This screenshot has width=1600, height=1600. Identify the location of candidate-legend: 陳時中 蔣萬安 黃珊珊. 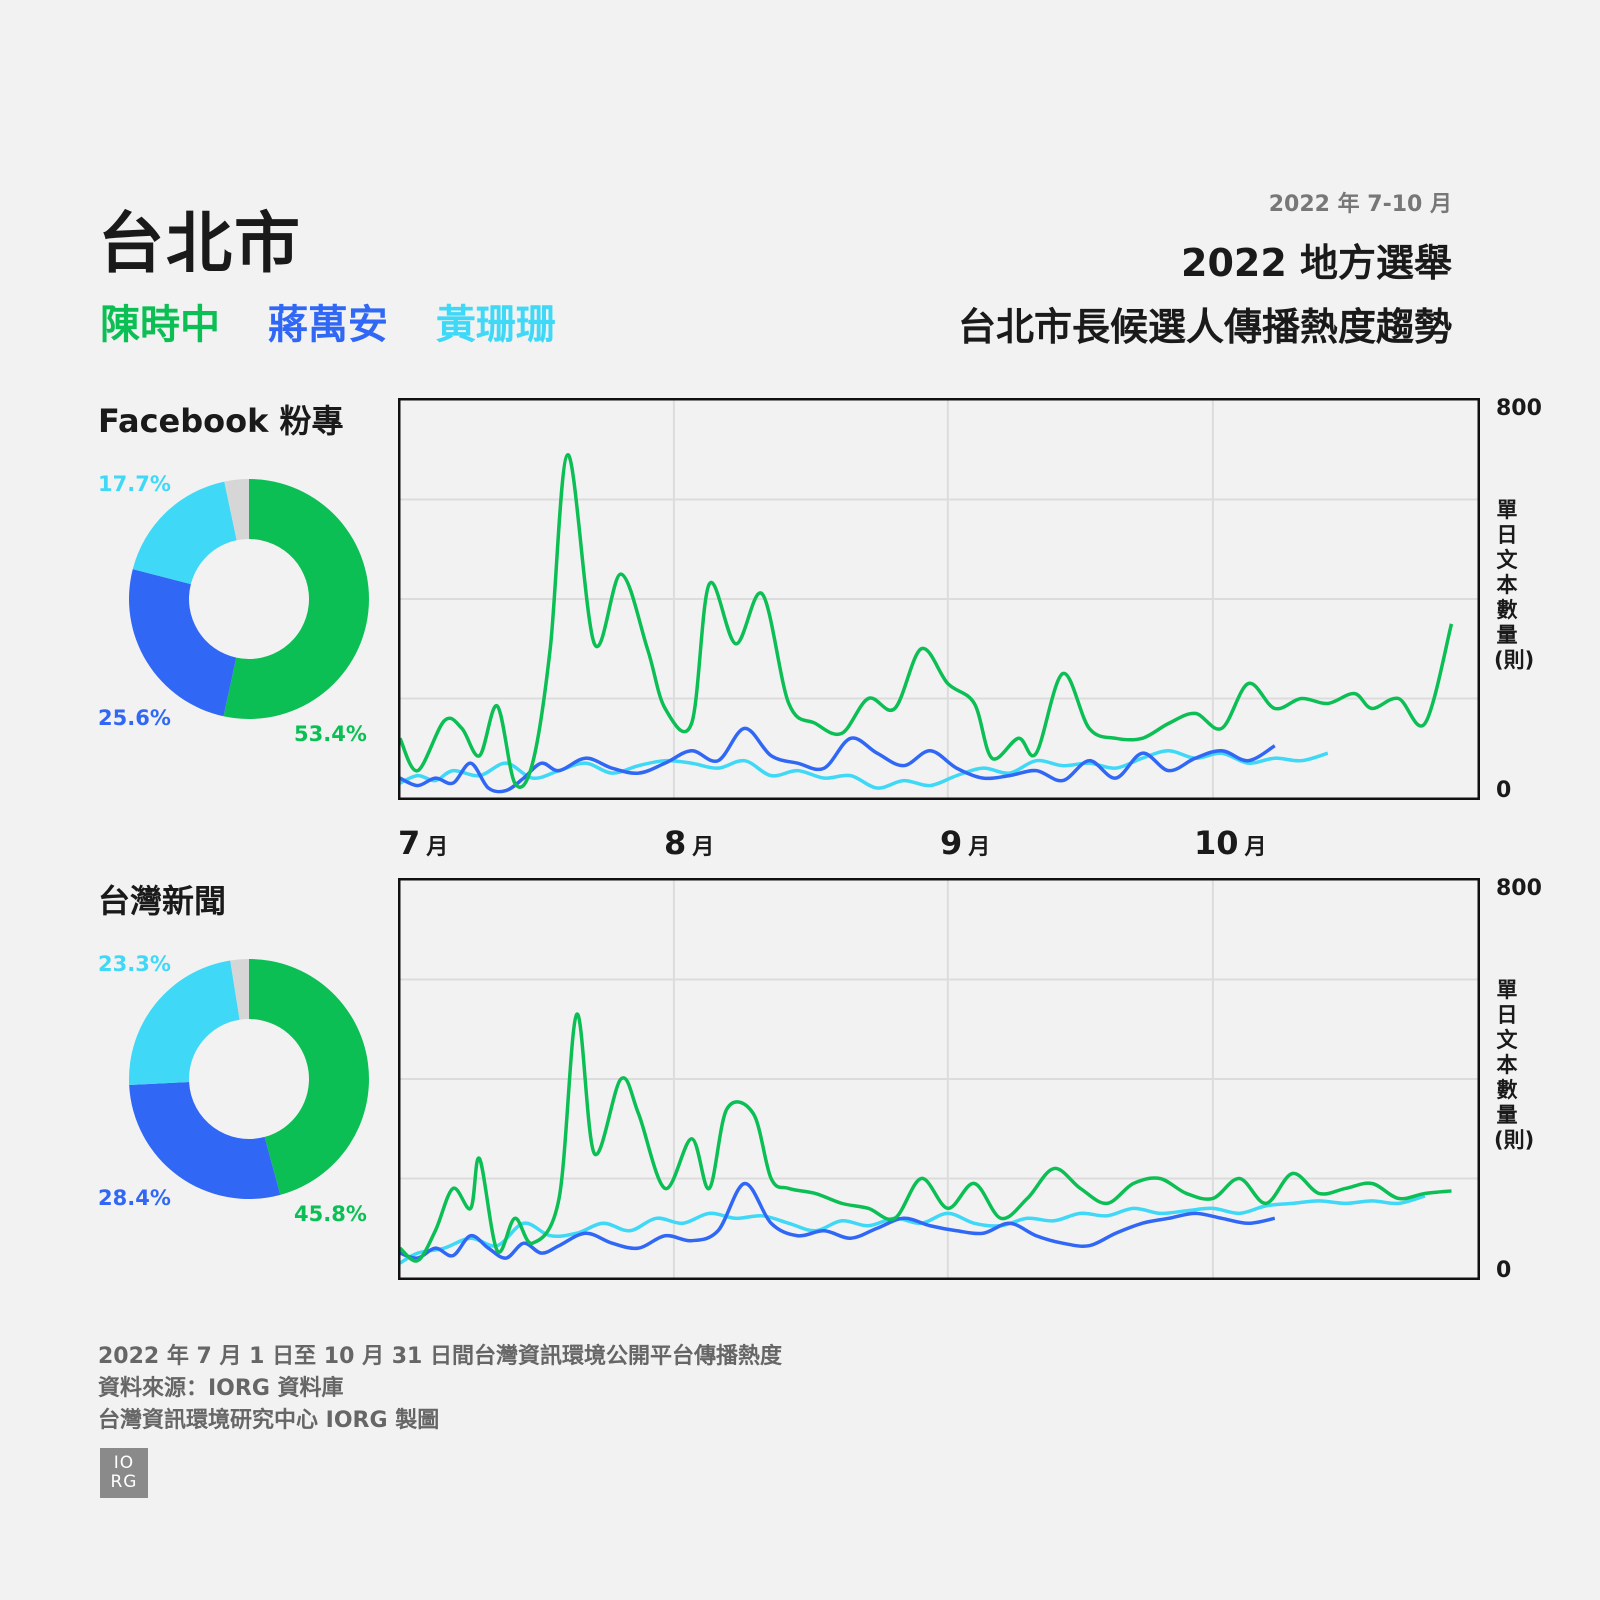
(345, 321).